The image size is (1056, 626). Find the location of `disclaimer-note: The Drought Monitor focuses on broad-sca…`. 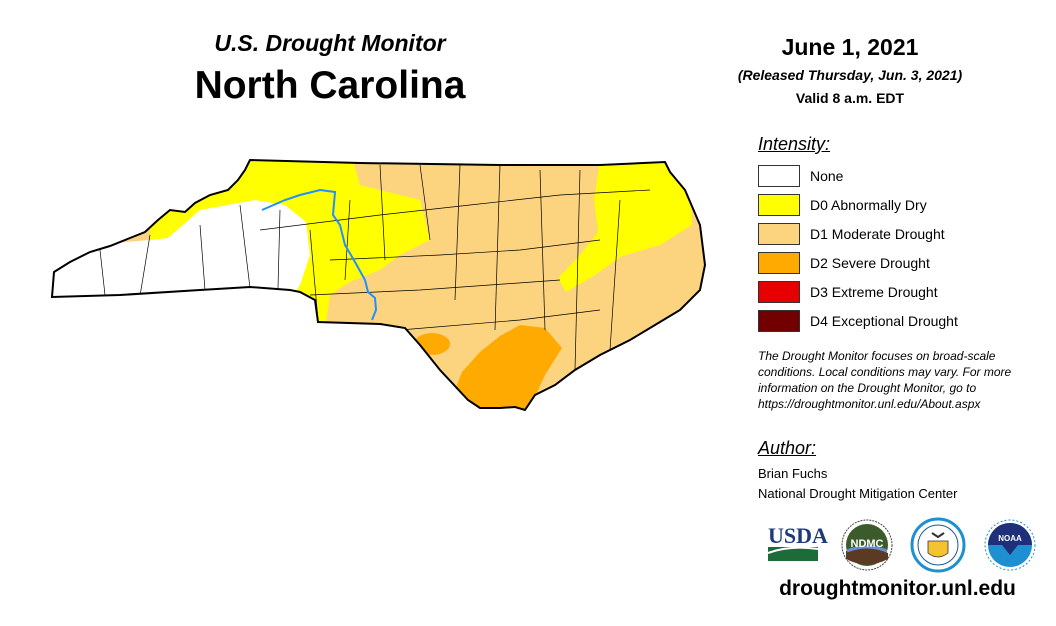

disclaimer-note: The Drought Monitor focuses on broad-sca… is located at coordinates (885, 380).